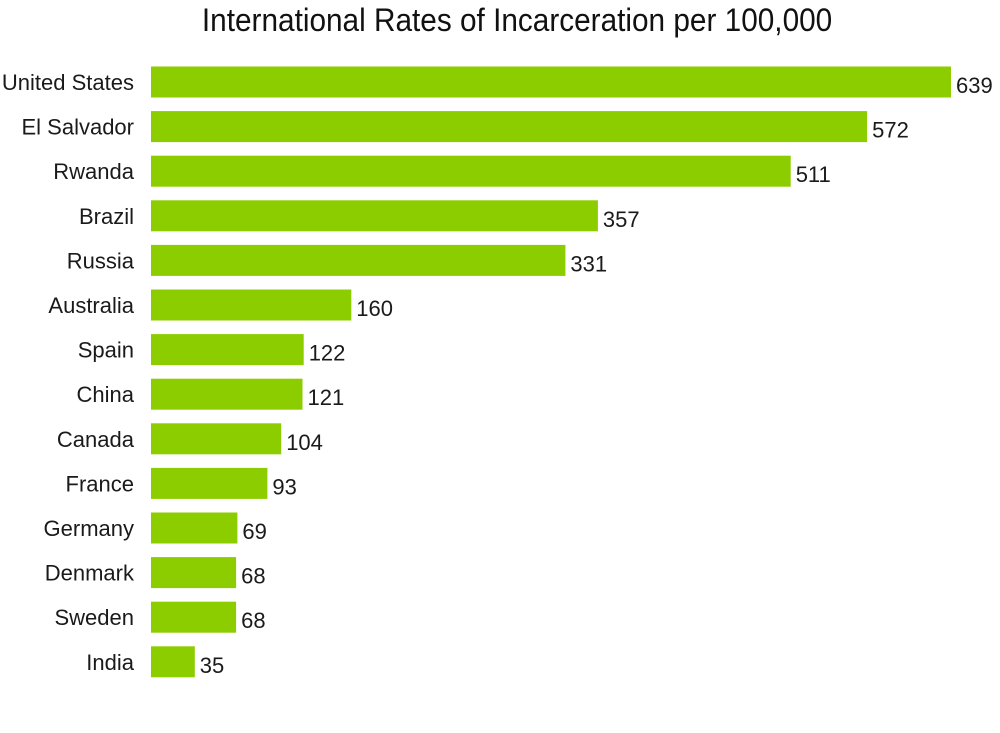 The height and width of the screenshot is (733, 1000). What do you see at coordinates (621, 219) in the screenshot?
I see `value-label-brazil: 357` at bounding box center [621, 219].